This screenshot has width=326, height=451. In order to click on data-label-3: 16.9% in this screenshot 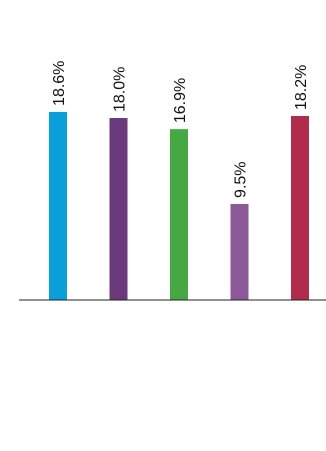, I will do `click(180, 100)`.